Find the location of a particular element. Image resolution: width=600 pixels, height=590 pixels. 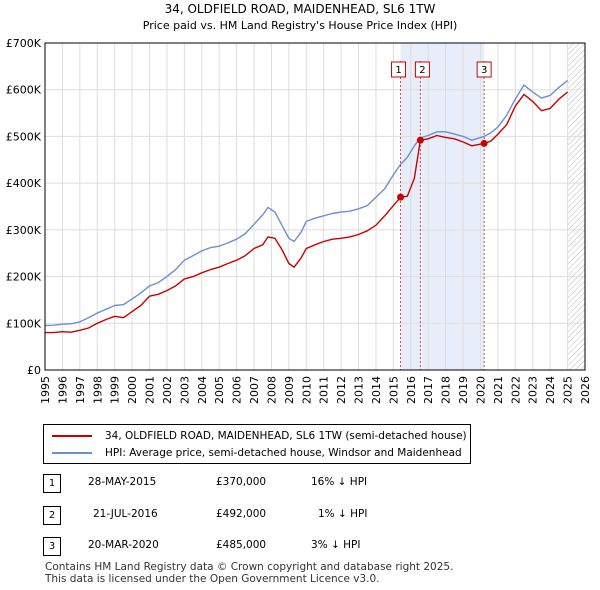

x-tick-label: 1999 is located at coordinates (115, 390).